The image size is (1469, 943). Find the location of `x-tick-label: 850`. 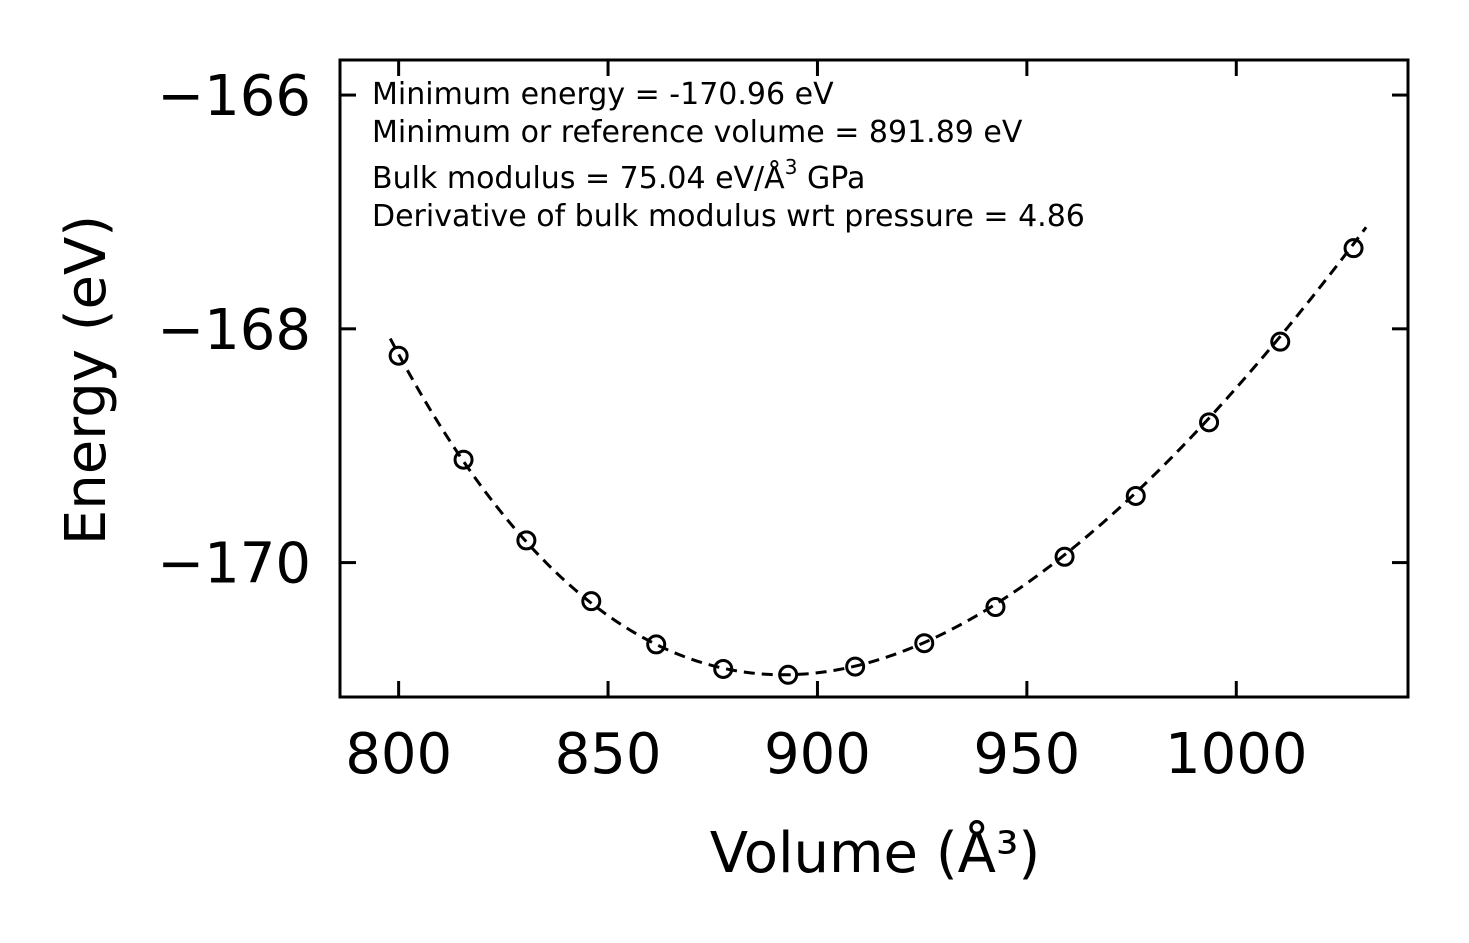

x-tick-label: 850 is located at coordinates (608, 754).